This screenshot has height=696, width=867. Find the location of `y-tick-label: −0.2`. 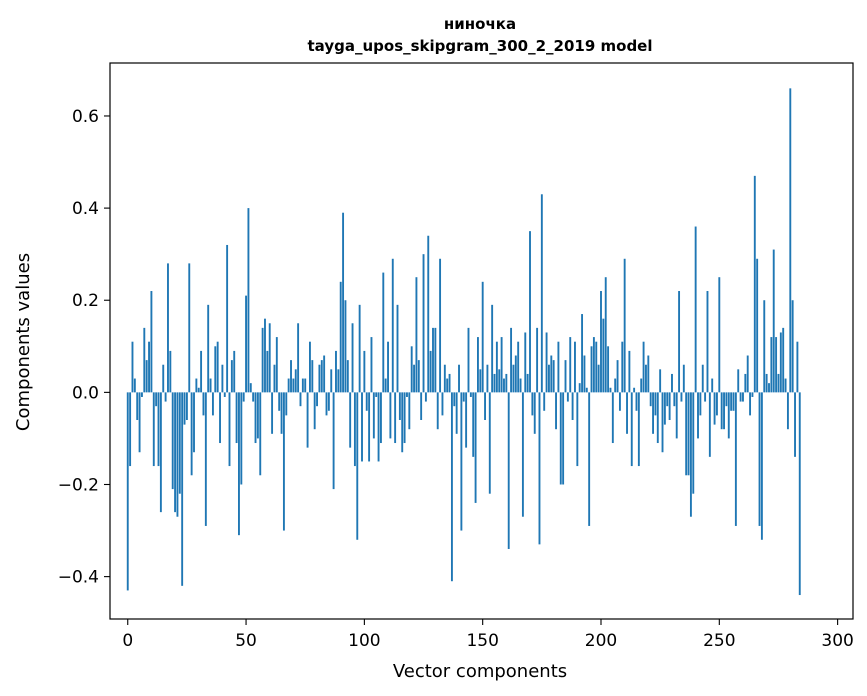

y-tick-label: −0.2 is located at coordinates (78, 485).